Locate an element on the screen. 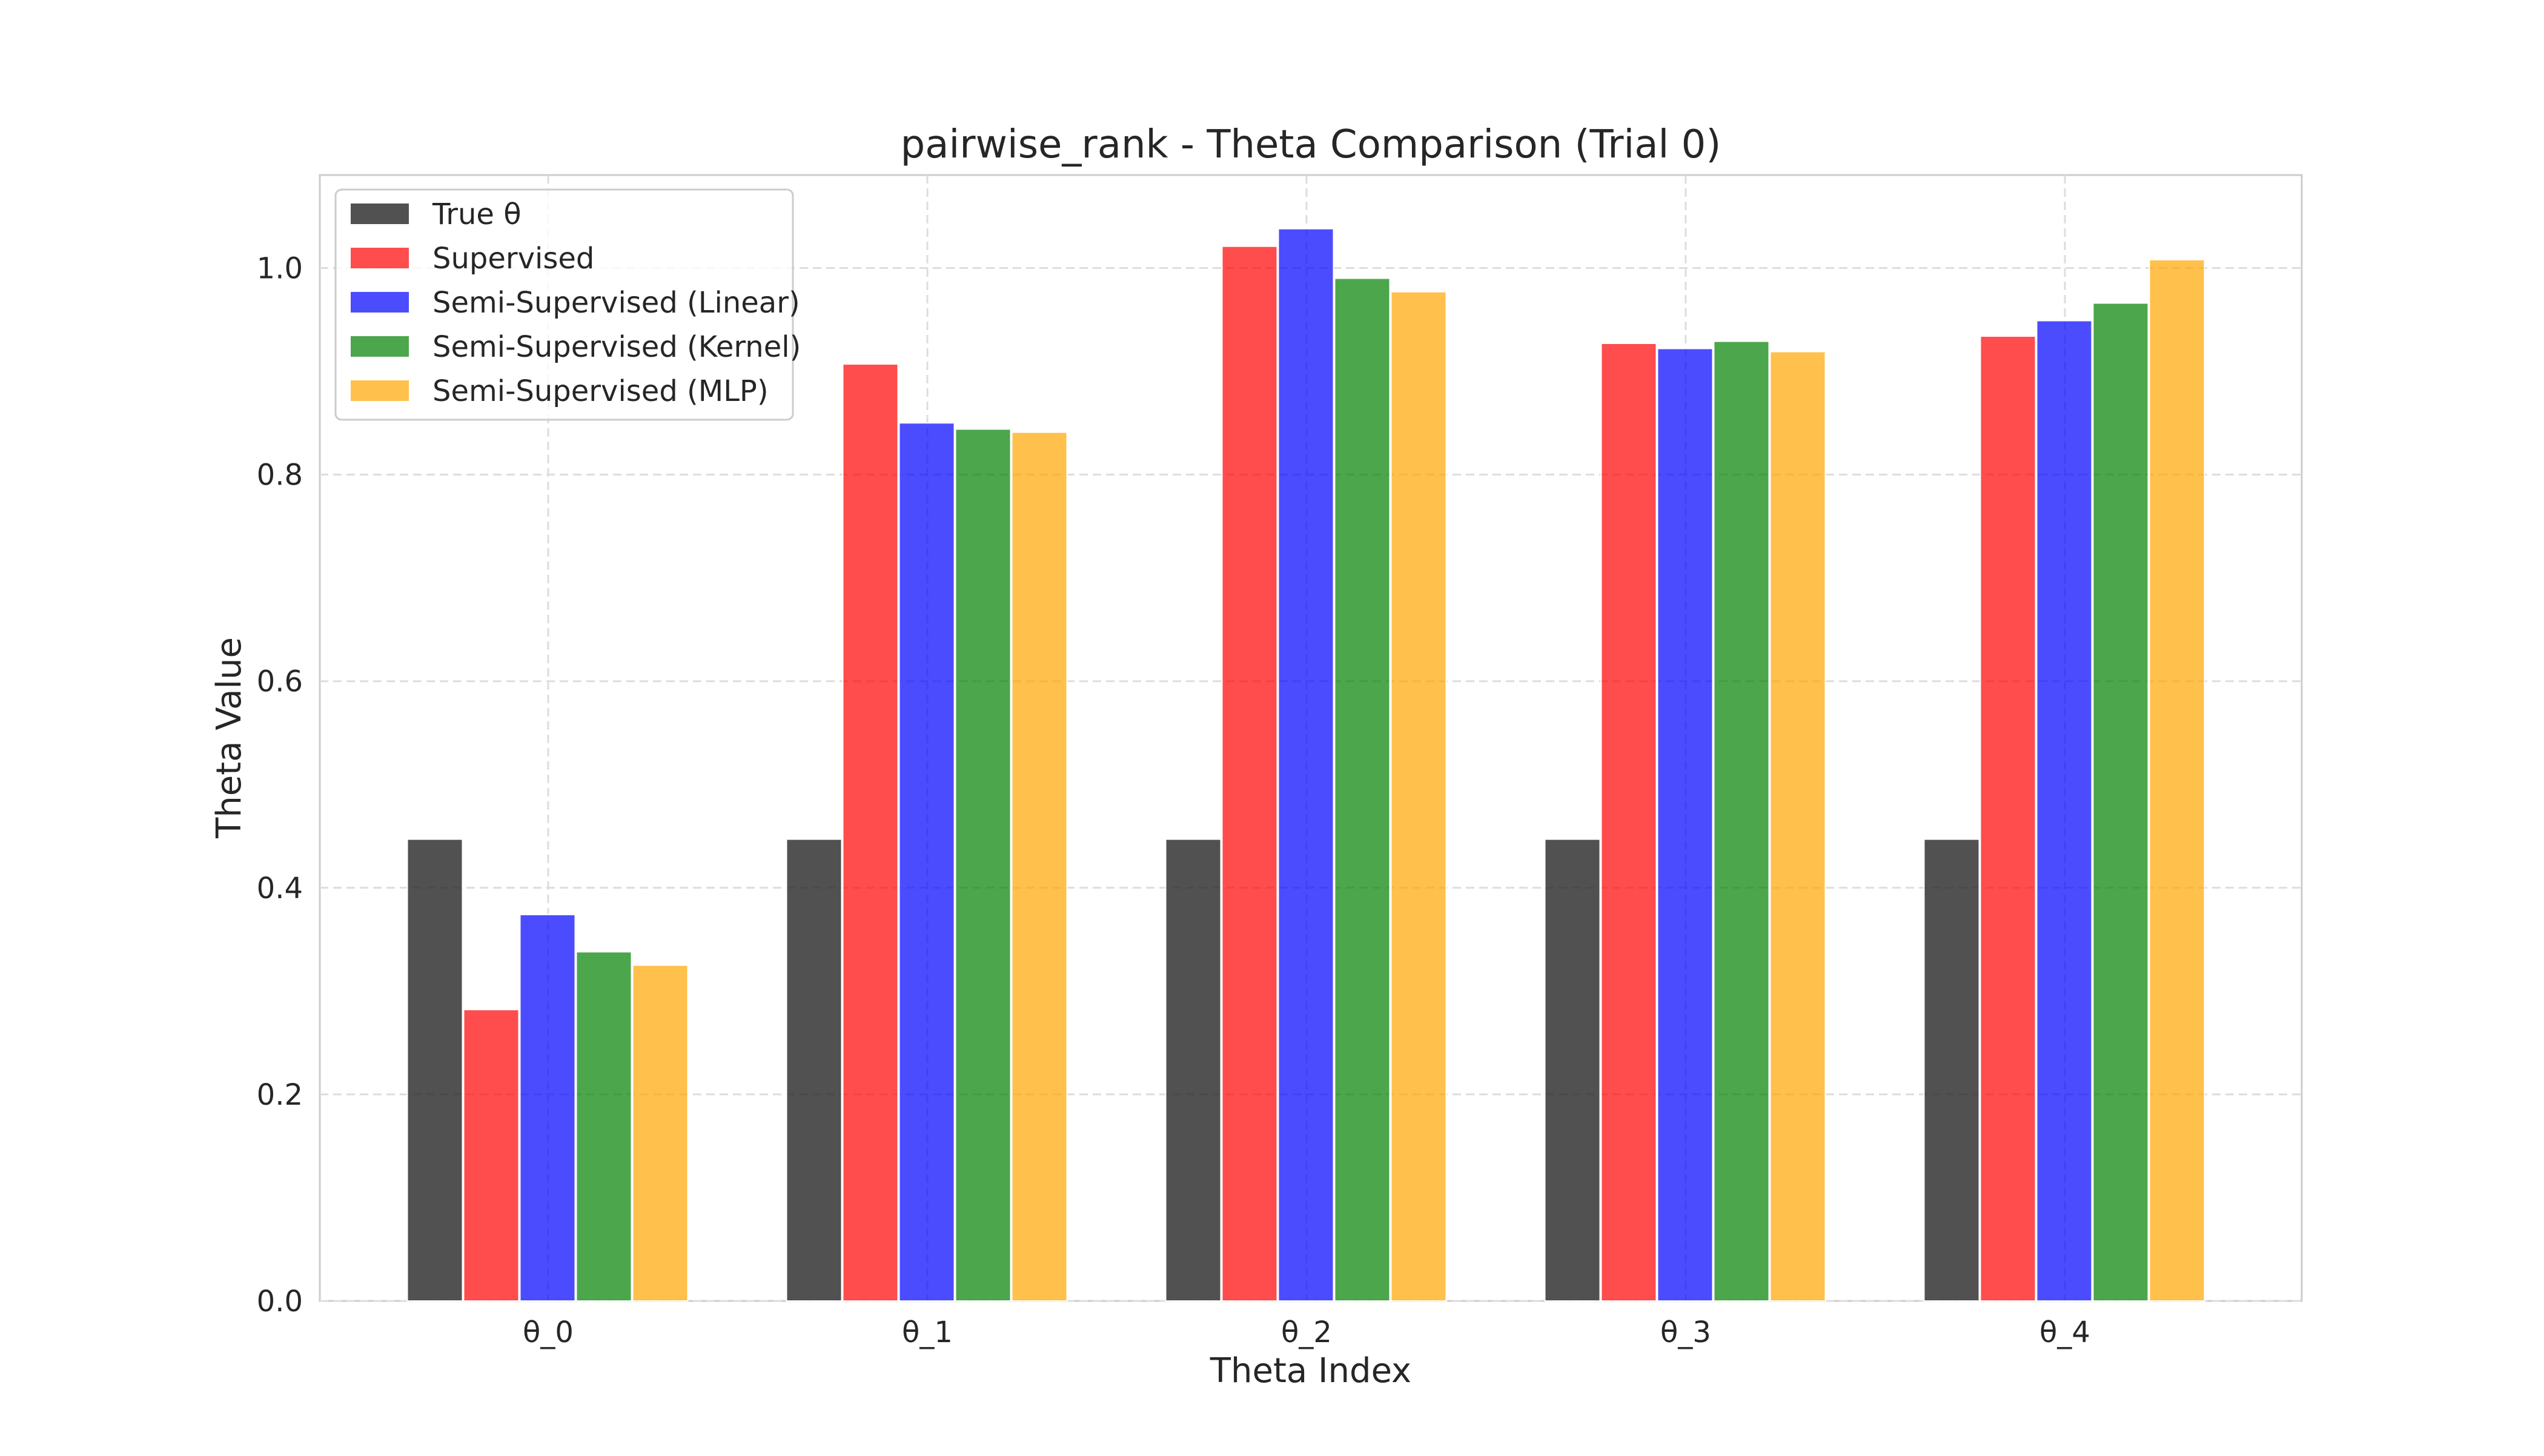 The image size is (2544, 1456). y-tick-label: 0.0 is located at coordinates (280, 1302).